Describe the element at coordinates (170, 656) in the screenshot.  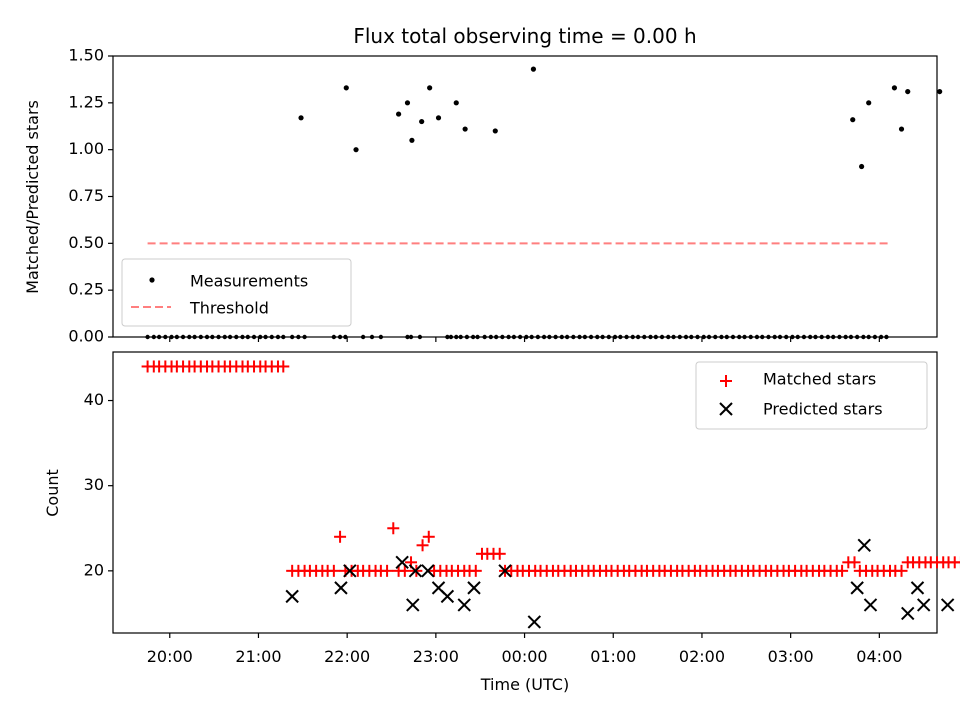
I see `bottom-x-tick-label: 20:00` at that location.